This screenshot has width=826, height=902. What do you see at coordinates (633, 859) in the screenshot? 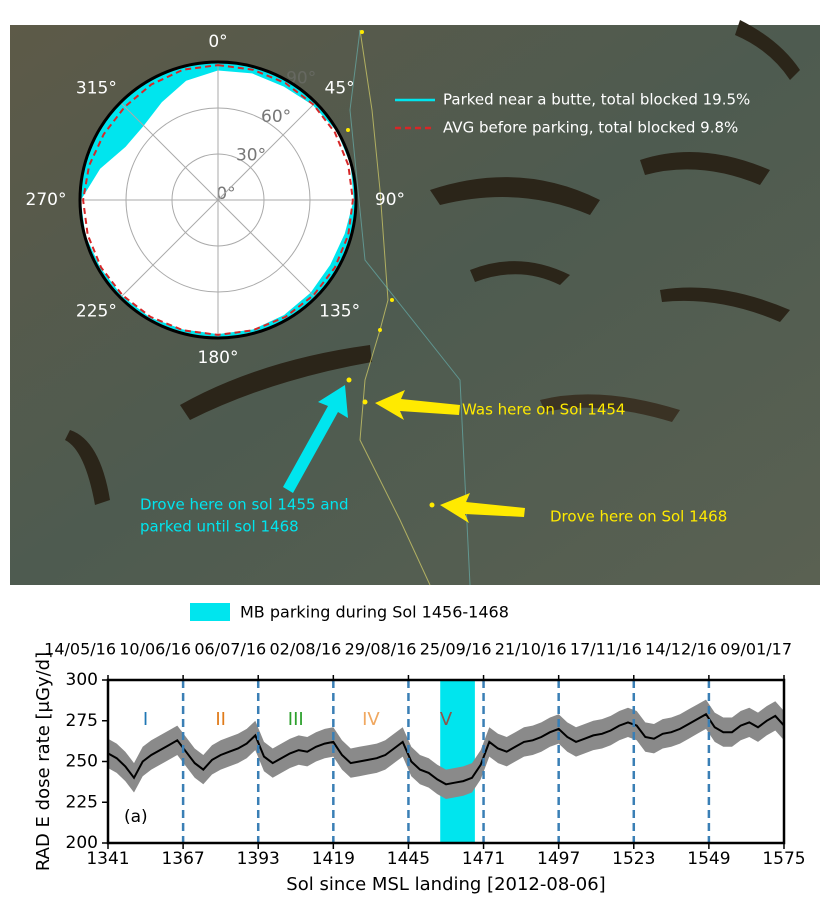
I see `x-tick-label: 1523` at bounding box center [633, 859].